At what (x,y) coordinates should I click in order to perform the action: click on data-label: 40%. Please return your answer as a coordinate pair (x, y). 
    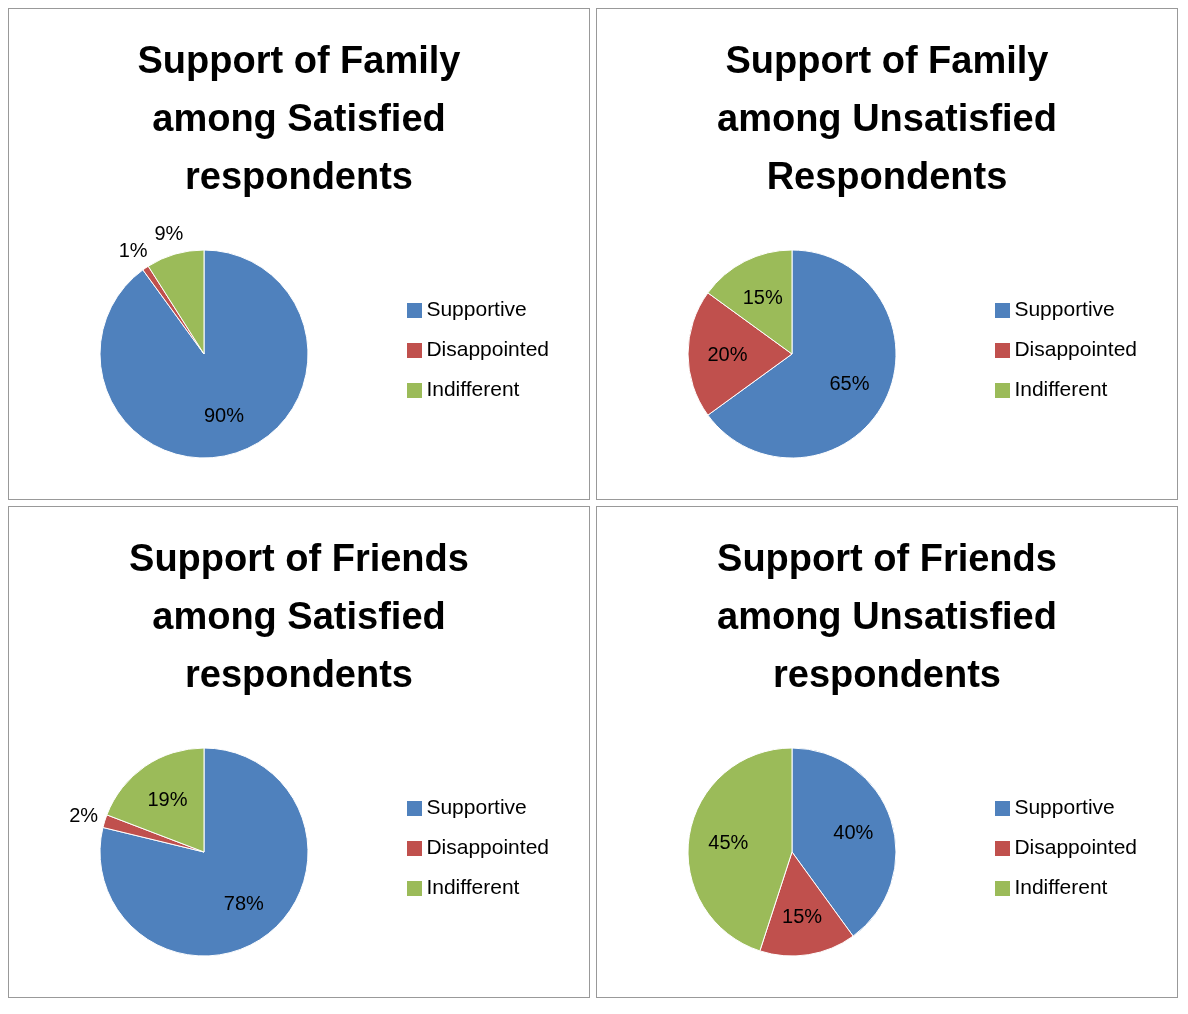
    Looking at the image, I should click on (853, 832).